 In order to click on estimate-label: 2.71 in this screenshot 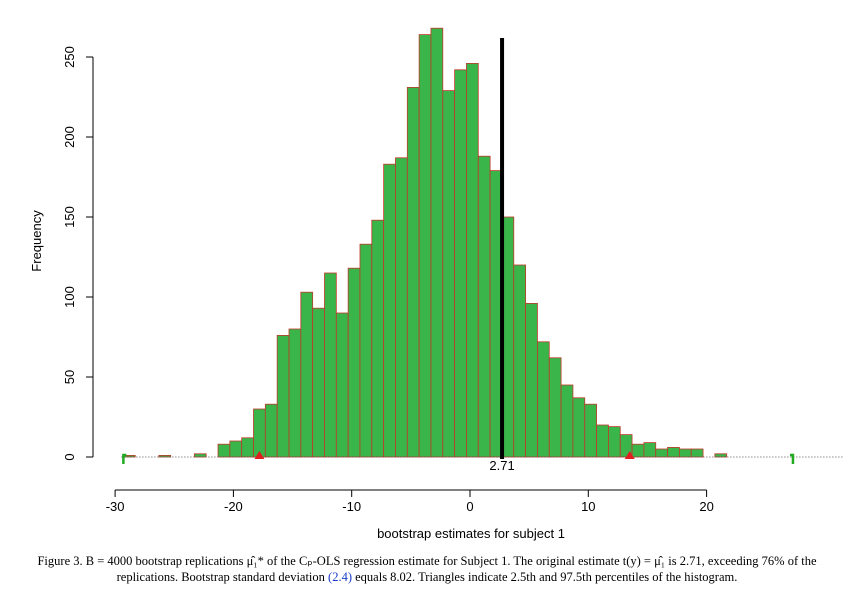, I will do `click(501, 465)`.